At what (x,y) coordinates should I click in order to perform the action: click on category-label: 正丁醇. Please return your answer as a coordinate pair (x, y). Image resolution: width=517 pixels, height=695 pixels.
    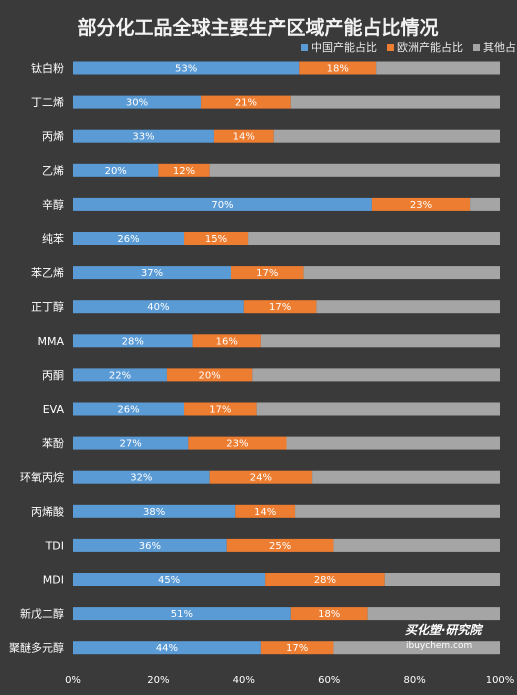
    Looking at the image, I should click on (47, 307).